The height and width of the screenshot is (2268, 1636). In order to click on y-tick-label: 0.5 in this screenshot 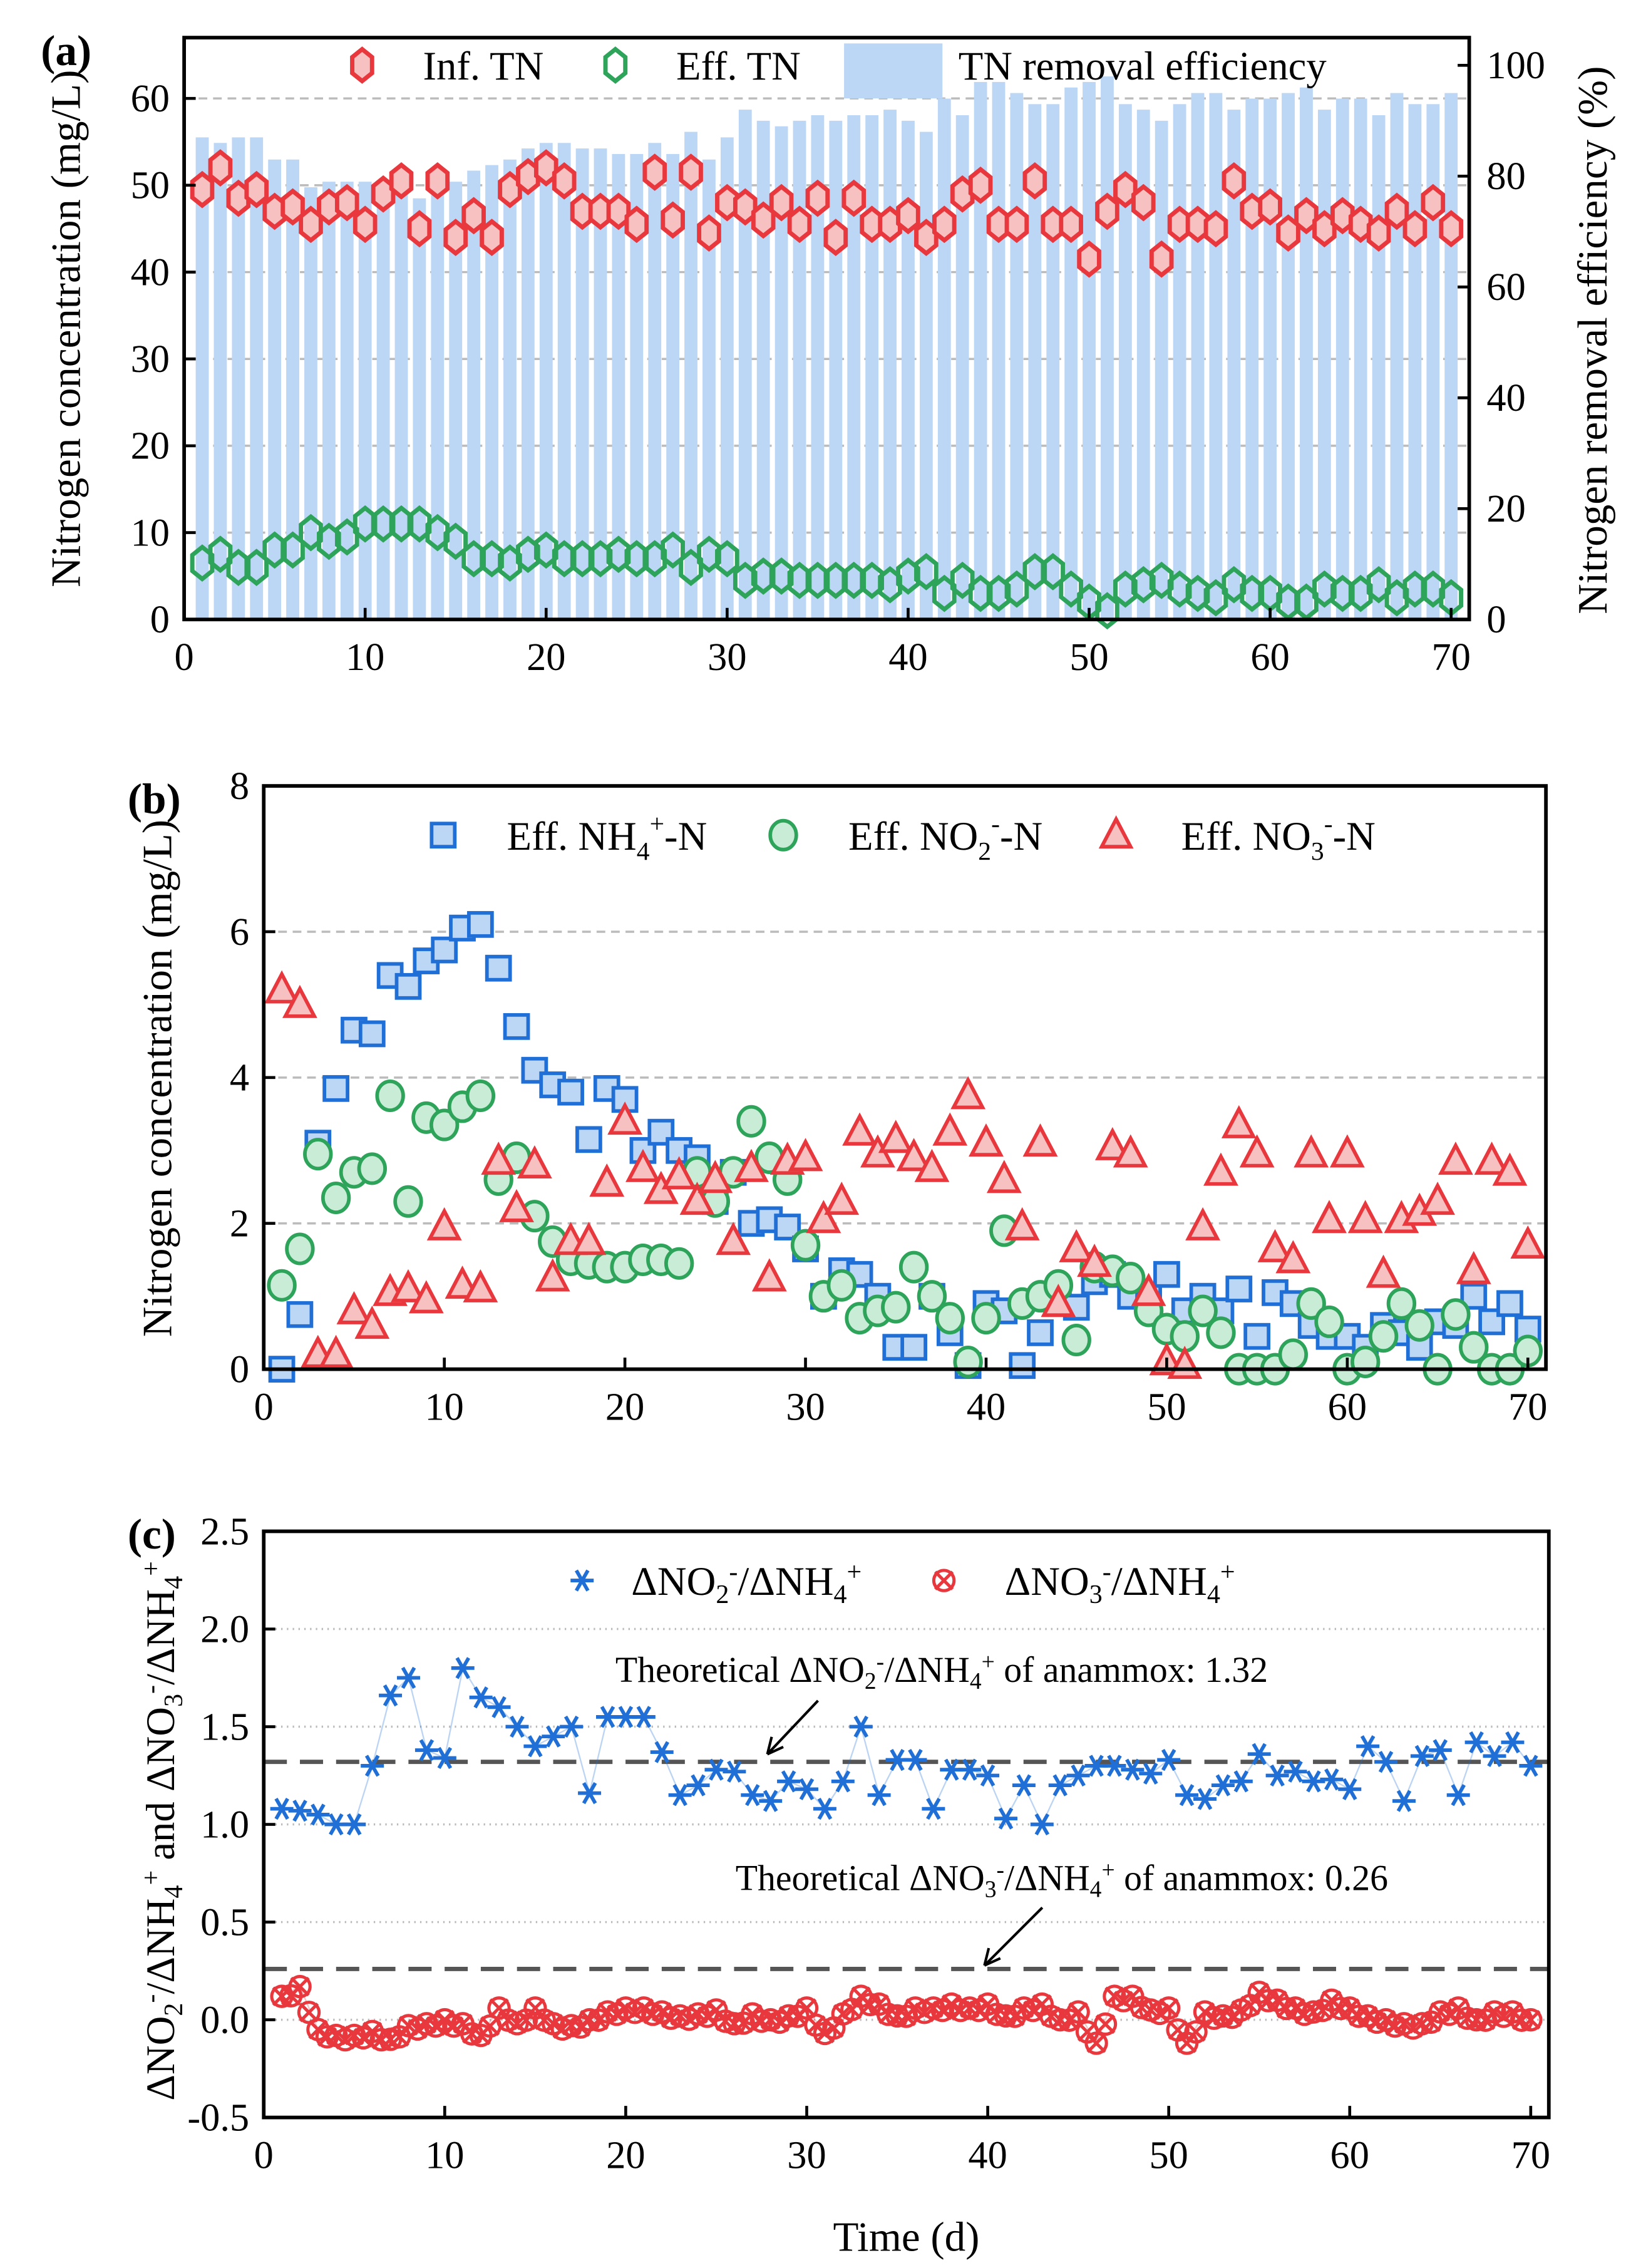, I will do `click(224, 1922)`.